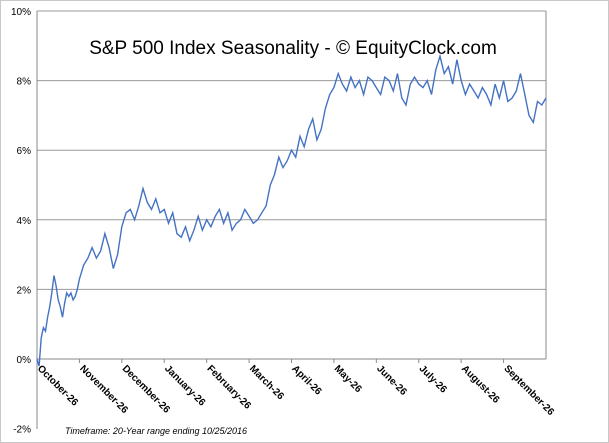 The height and width of the screenshot is (443, 609). Describe the element at coordinates (480, 384) in the screenshot. I see `x-tick-label: August-26` at that location.